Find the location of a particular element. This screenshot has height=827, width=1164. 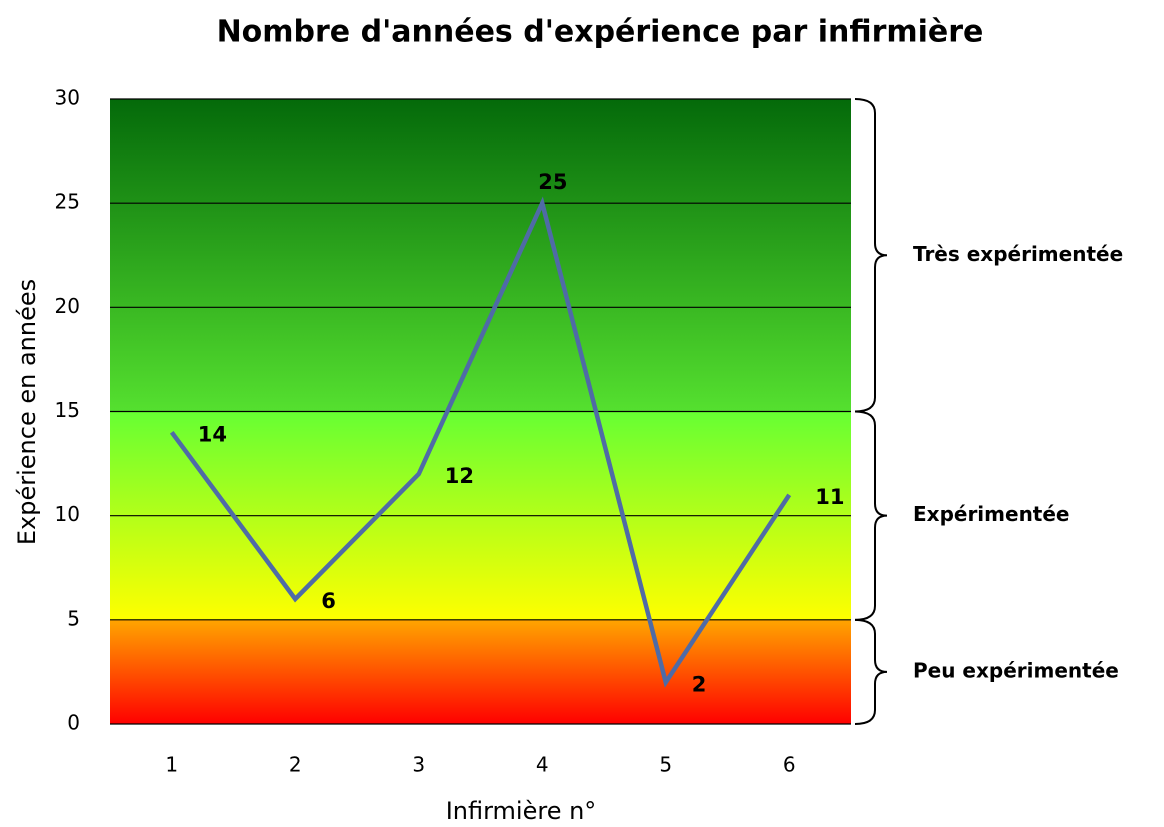

band-label: Peu expérimentée is located at coordinates (1016, 670).